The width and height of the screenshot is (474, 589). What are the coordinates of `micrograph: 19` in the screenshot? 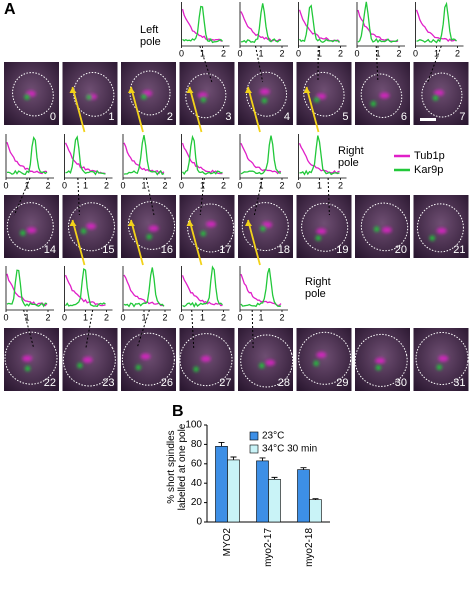 It's located at (324, 226).